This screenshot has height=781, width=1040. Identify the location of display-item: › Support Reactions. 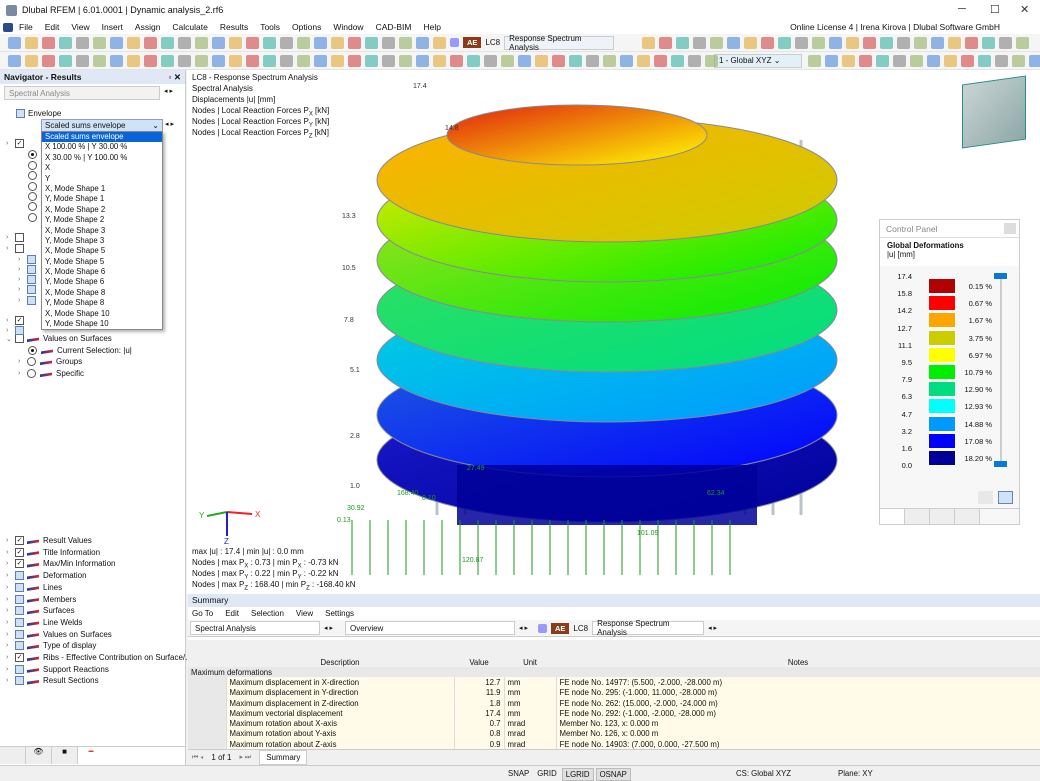
(57, 669).